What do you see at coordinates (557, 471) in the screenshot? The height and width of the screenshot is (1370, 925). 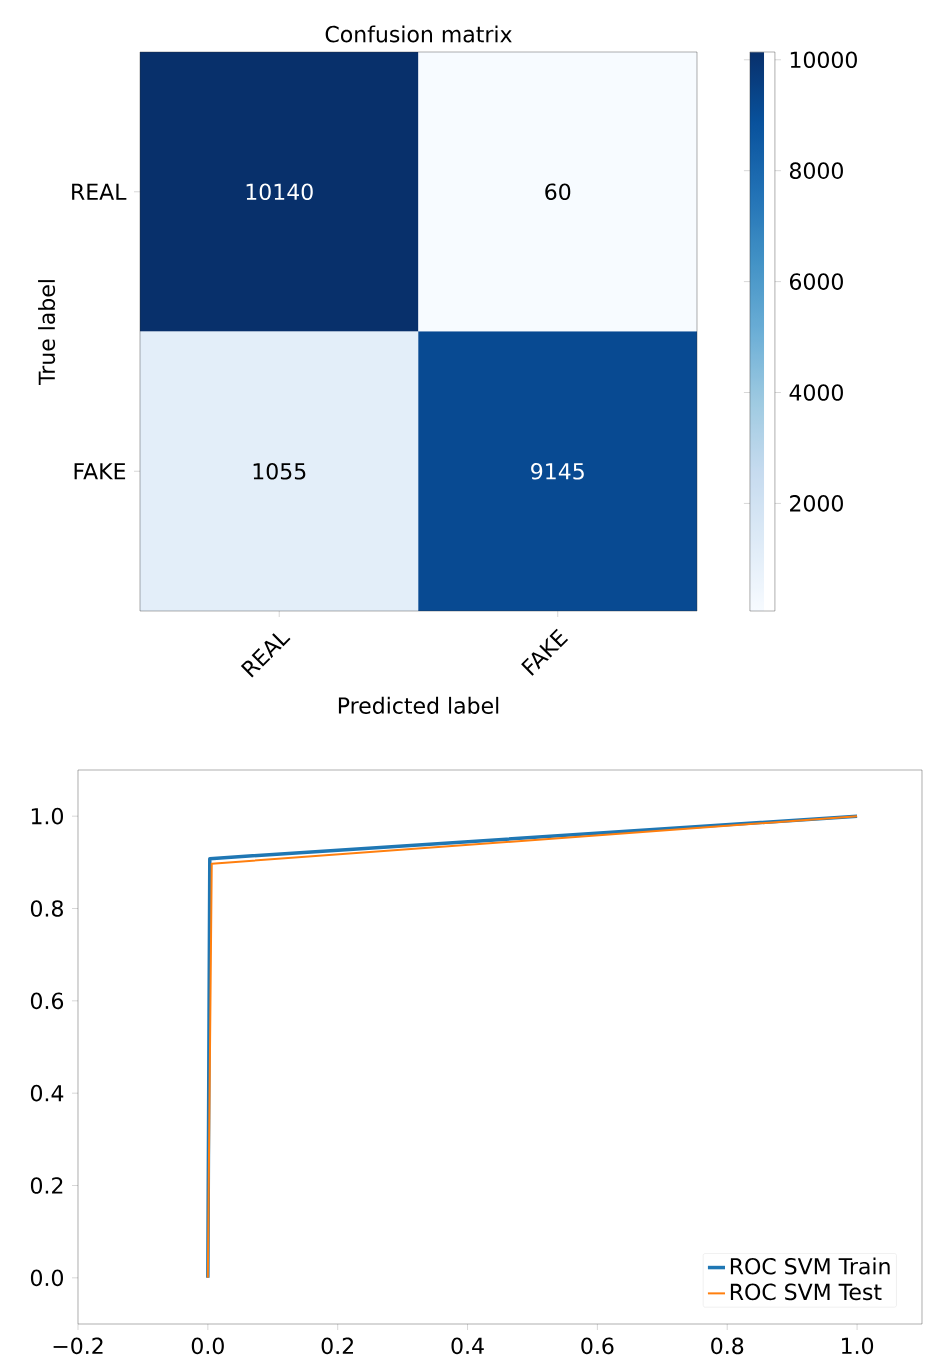 I see `data-label: 9145` at bounding box center [557, 471].